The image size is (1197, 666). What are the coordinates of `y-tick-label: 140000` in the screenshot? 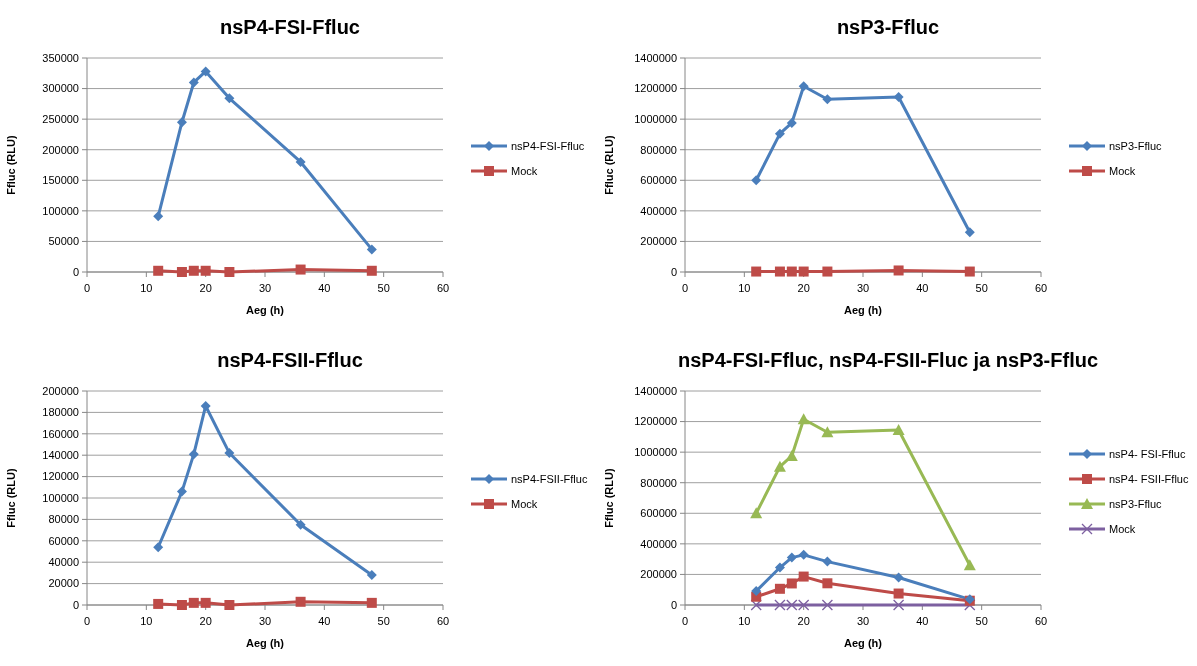 It's located at (60, 455).